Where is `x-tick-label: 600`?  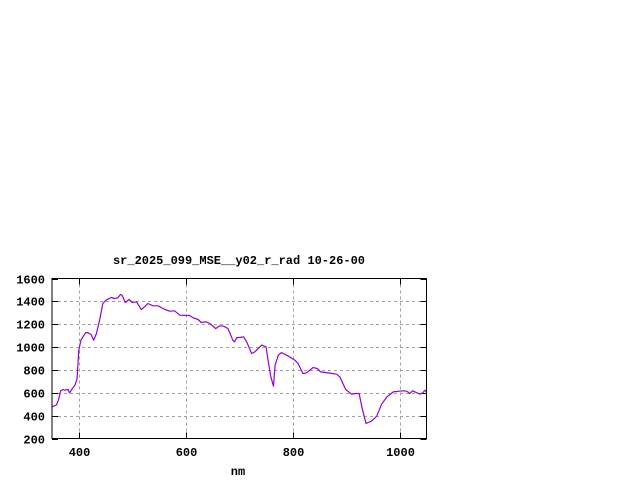 x-tick-label: 600 is located at coordinates (187, 453).